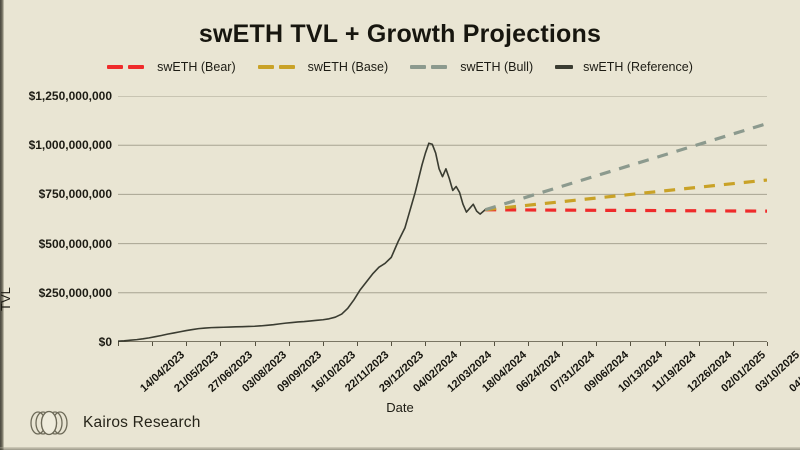  What do you see at coordinates (75, 194) in the screenshot?
I see `y-tick-label: $750,000,000` at bounding box center [75, 194].